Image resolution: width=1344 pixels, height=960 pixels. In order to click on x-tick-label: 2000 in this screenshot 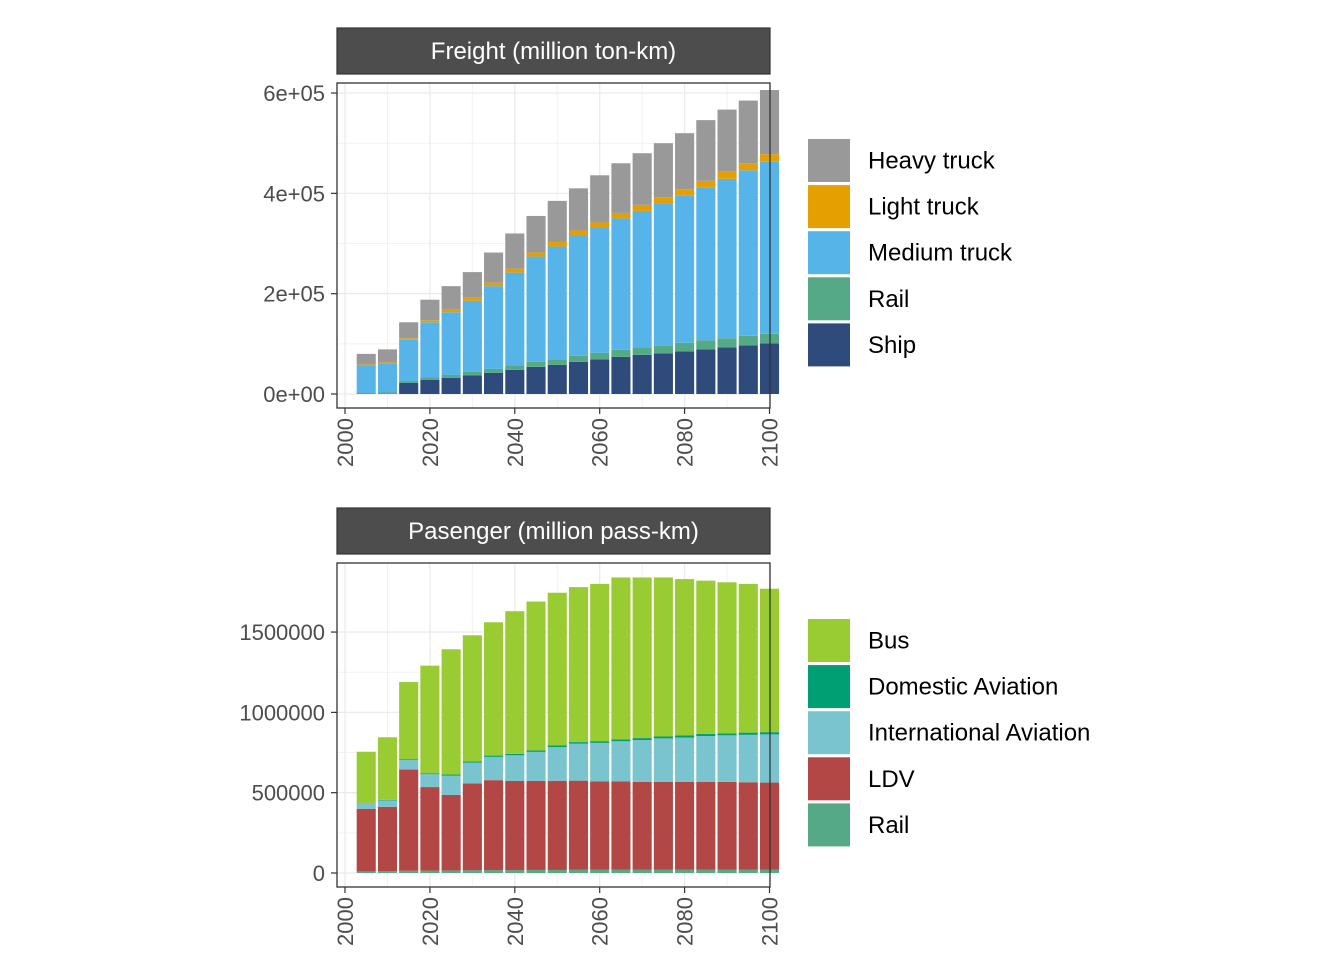, I will do `click(345, 442)`.